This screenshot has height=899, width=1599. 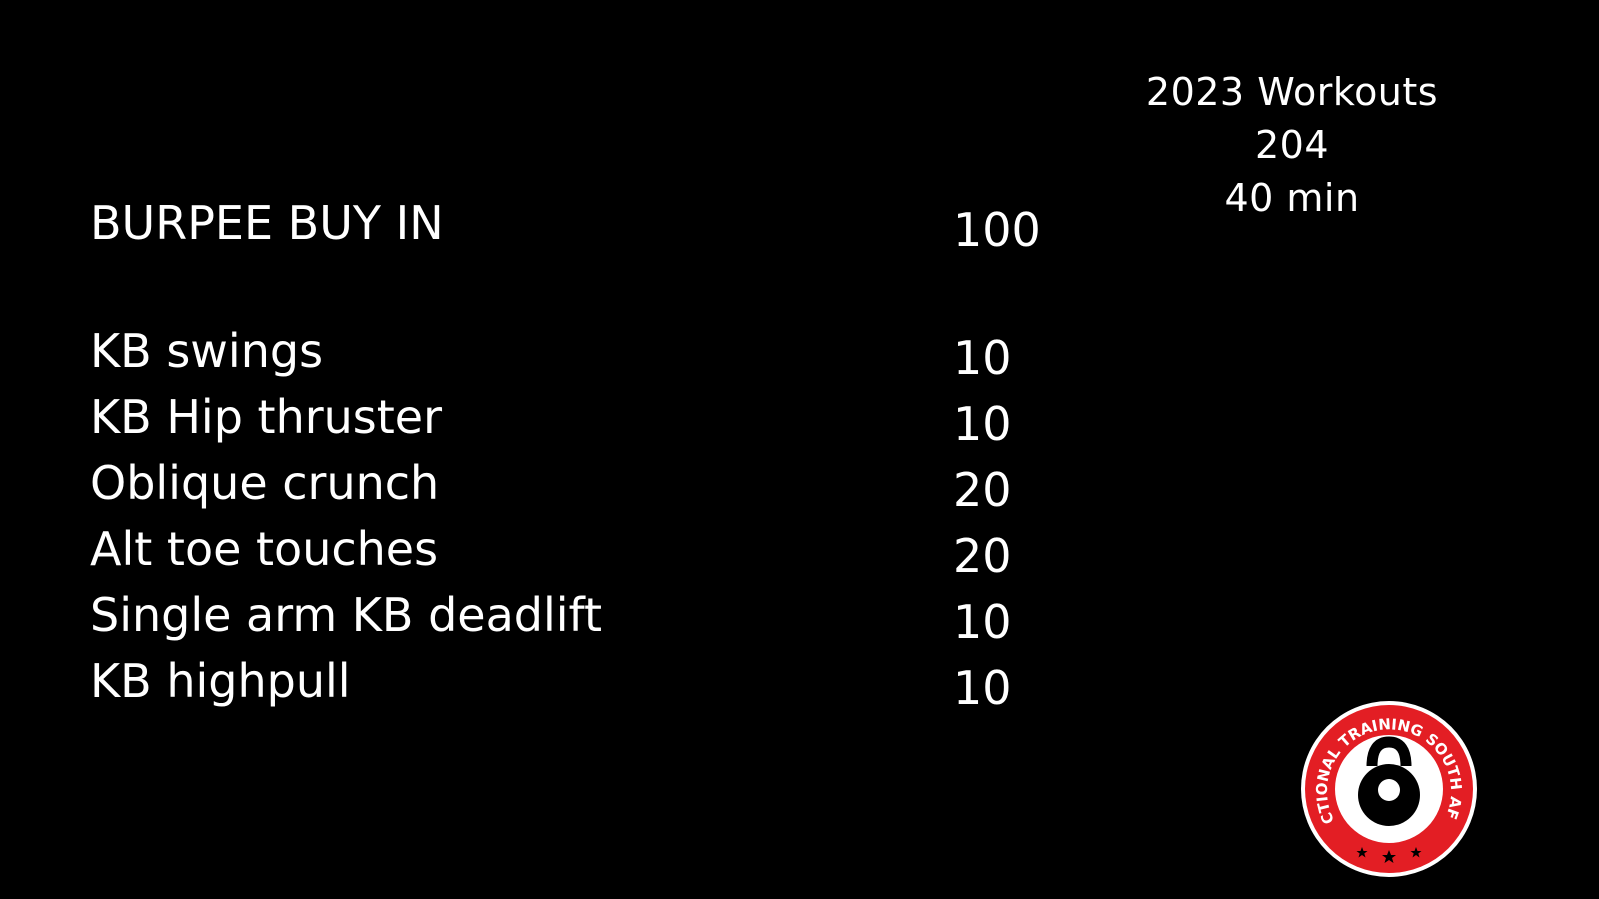 I want to click on workout-header: 2023 Workouts 204 40 min, so click(x=1292, y=145).